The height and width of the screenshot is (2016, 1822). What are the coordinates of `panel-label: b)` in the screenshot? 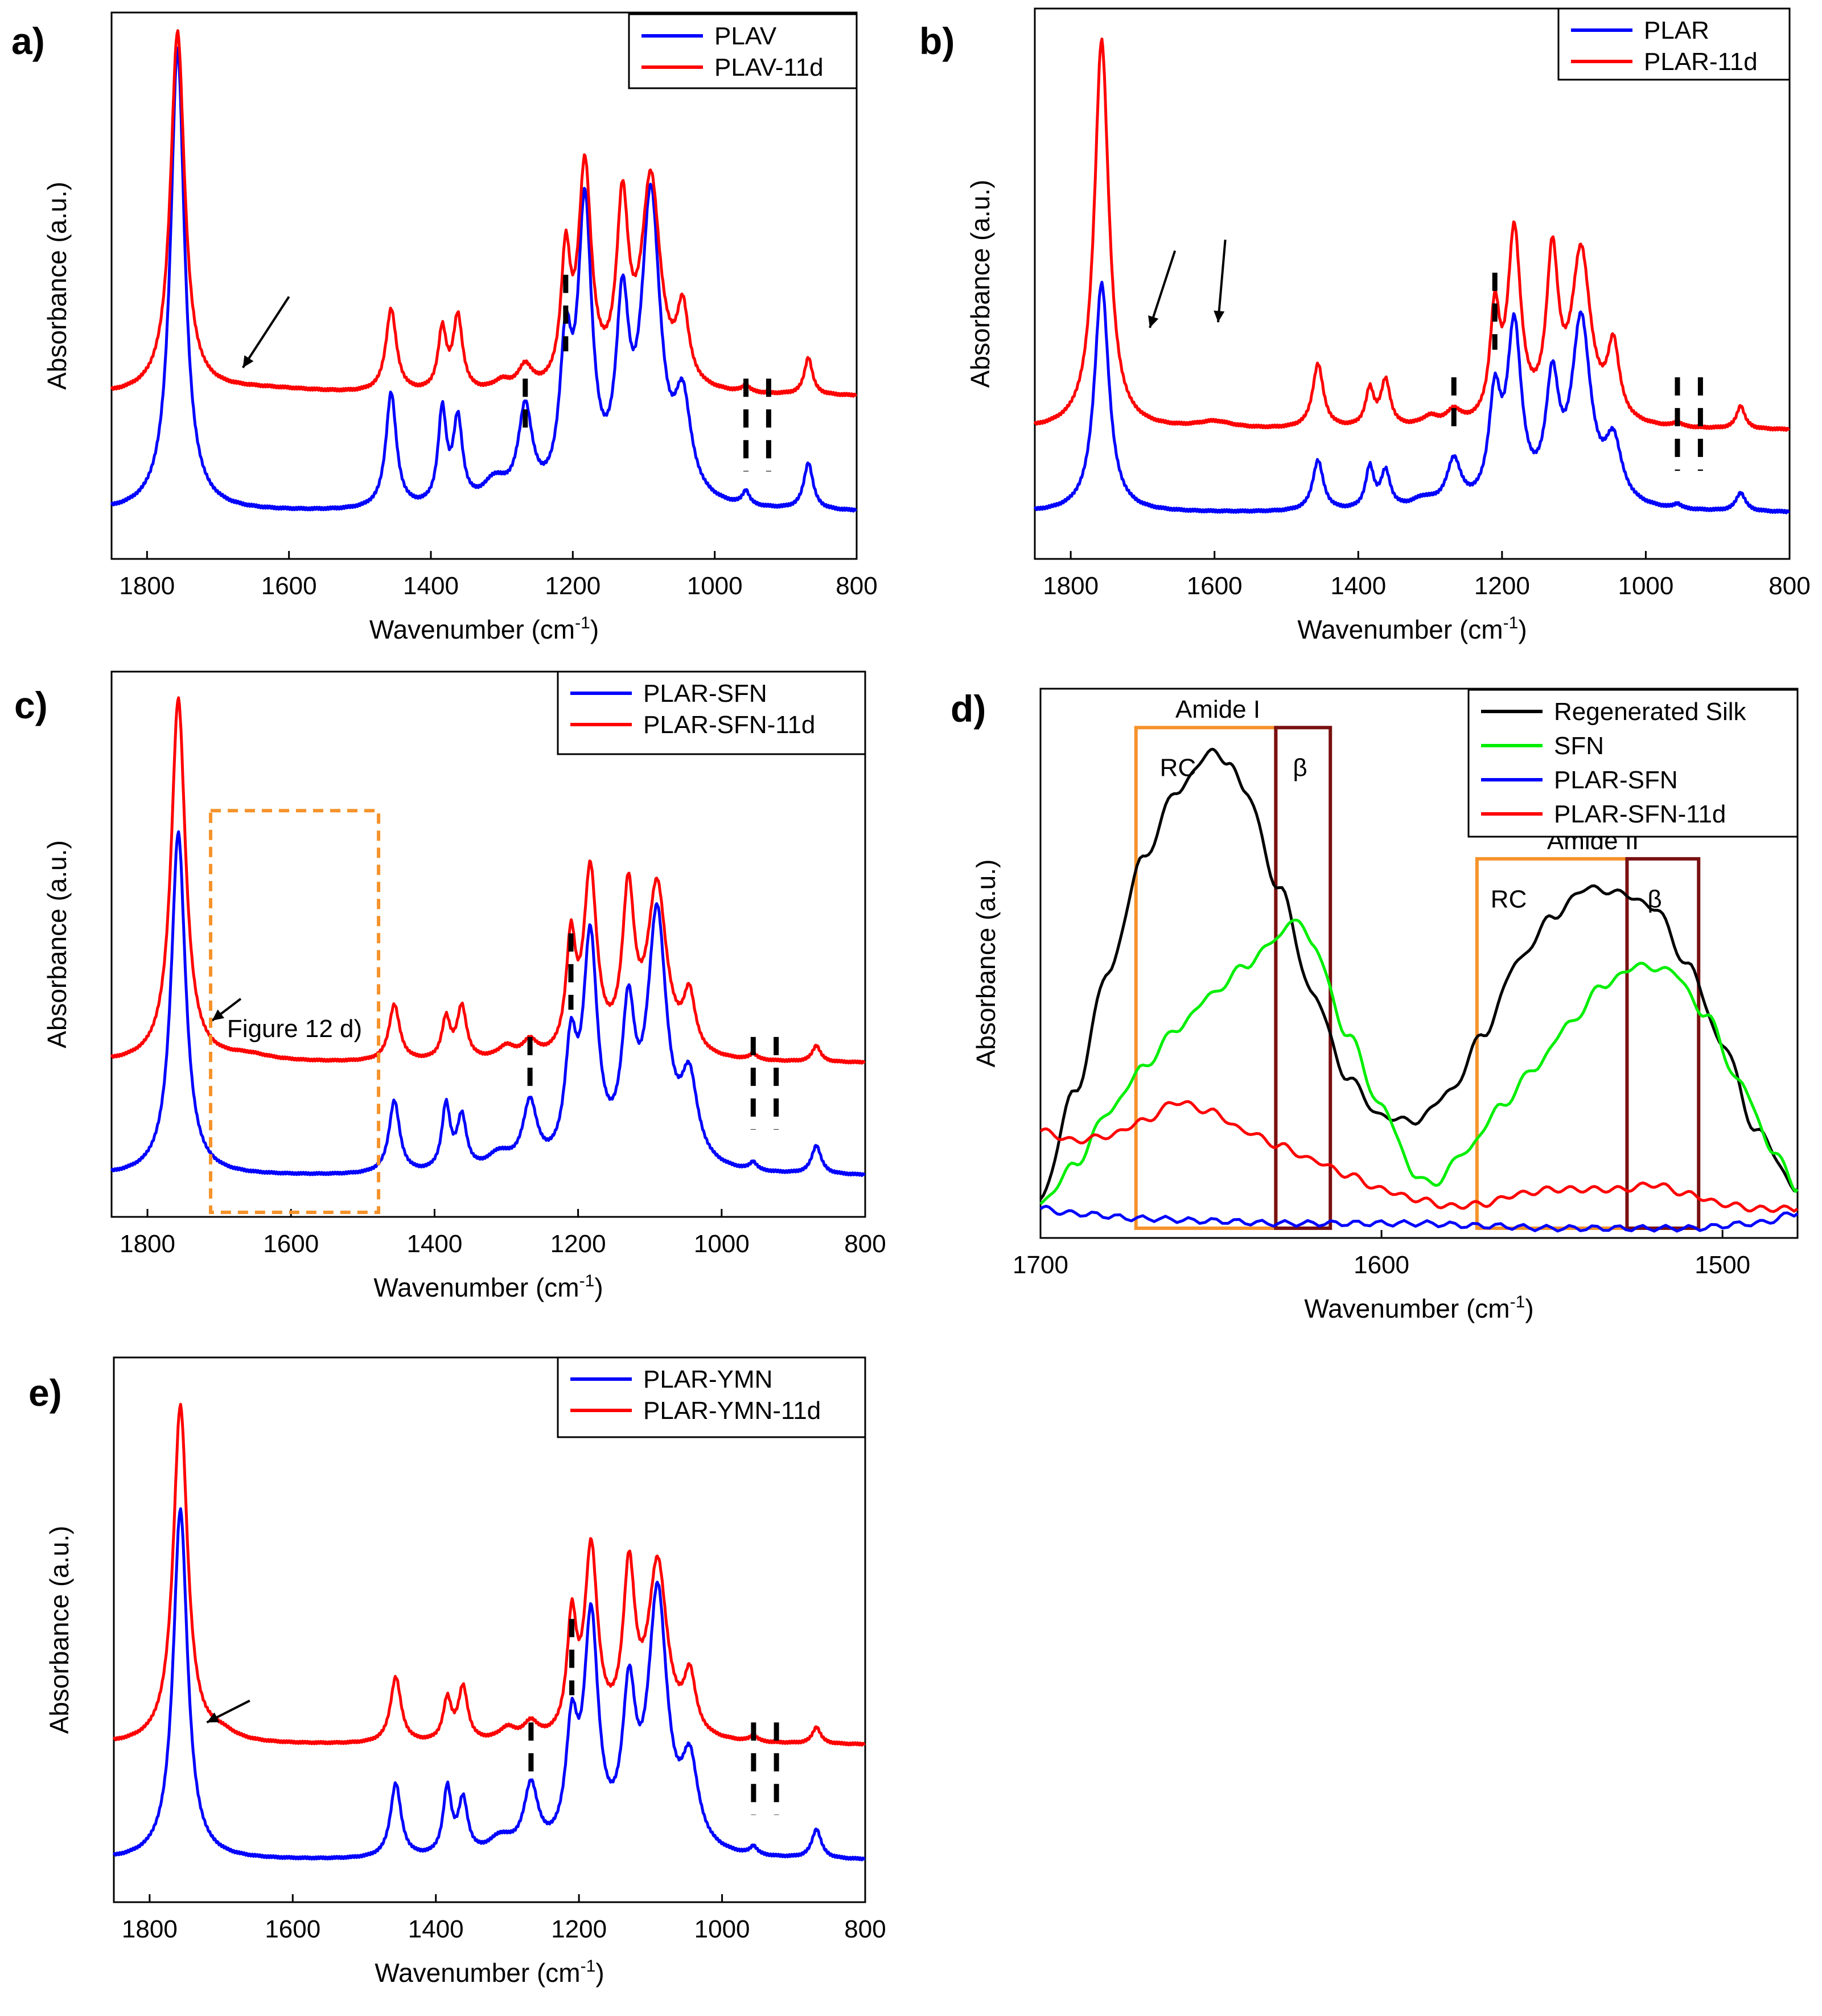 It's located at (937, 41).